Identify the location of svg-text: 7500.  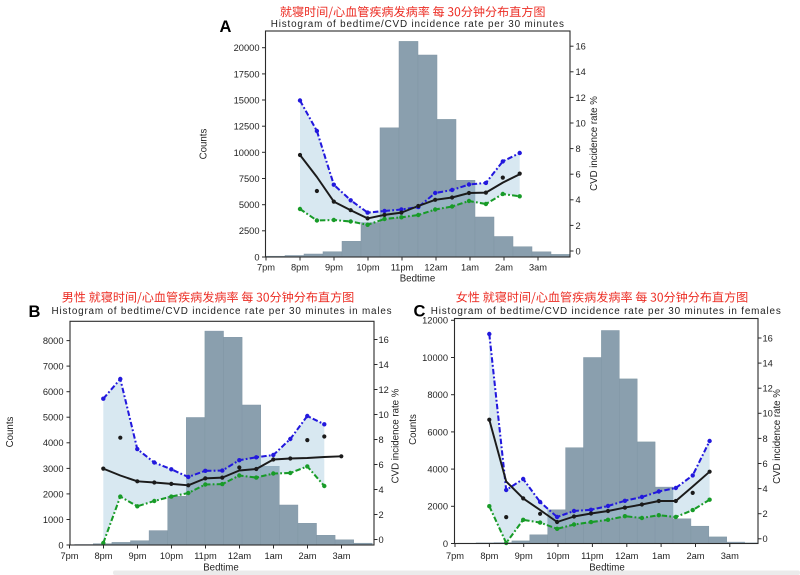
(249, 179).